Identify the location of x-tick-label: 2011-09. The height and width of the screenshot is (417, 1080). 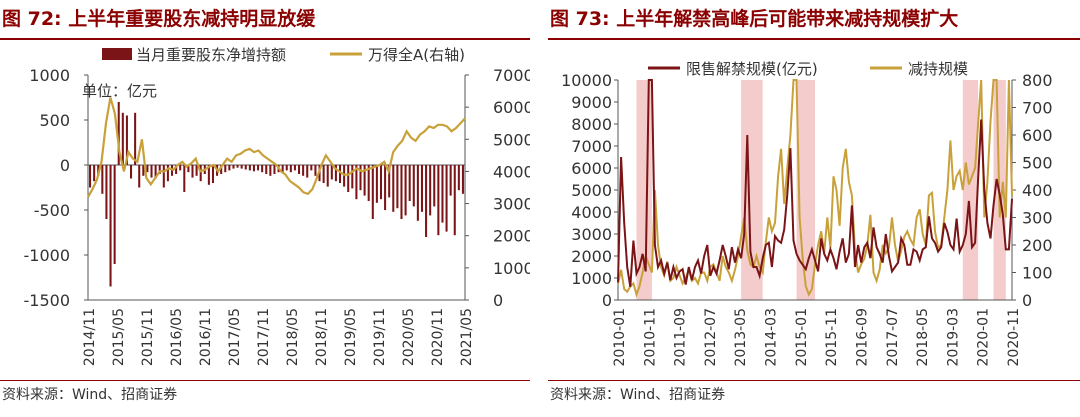
(681, 337).